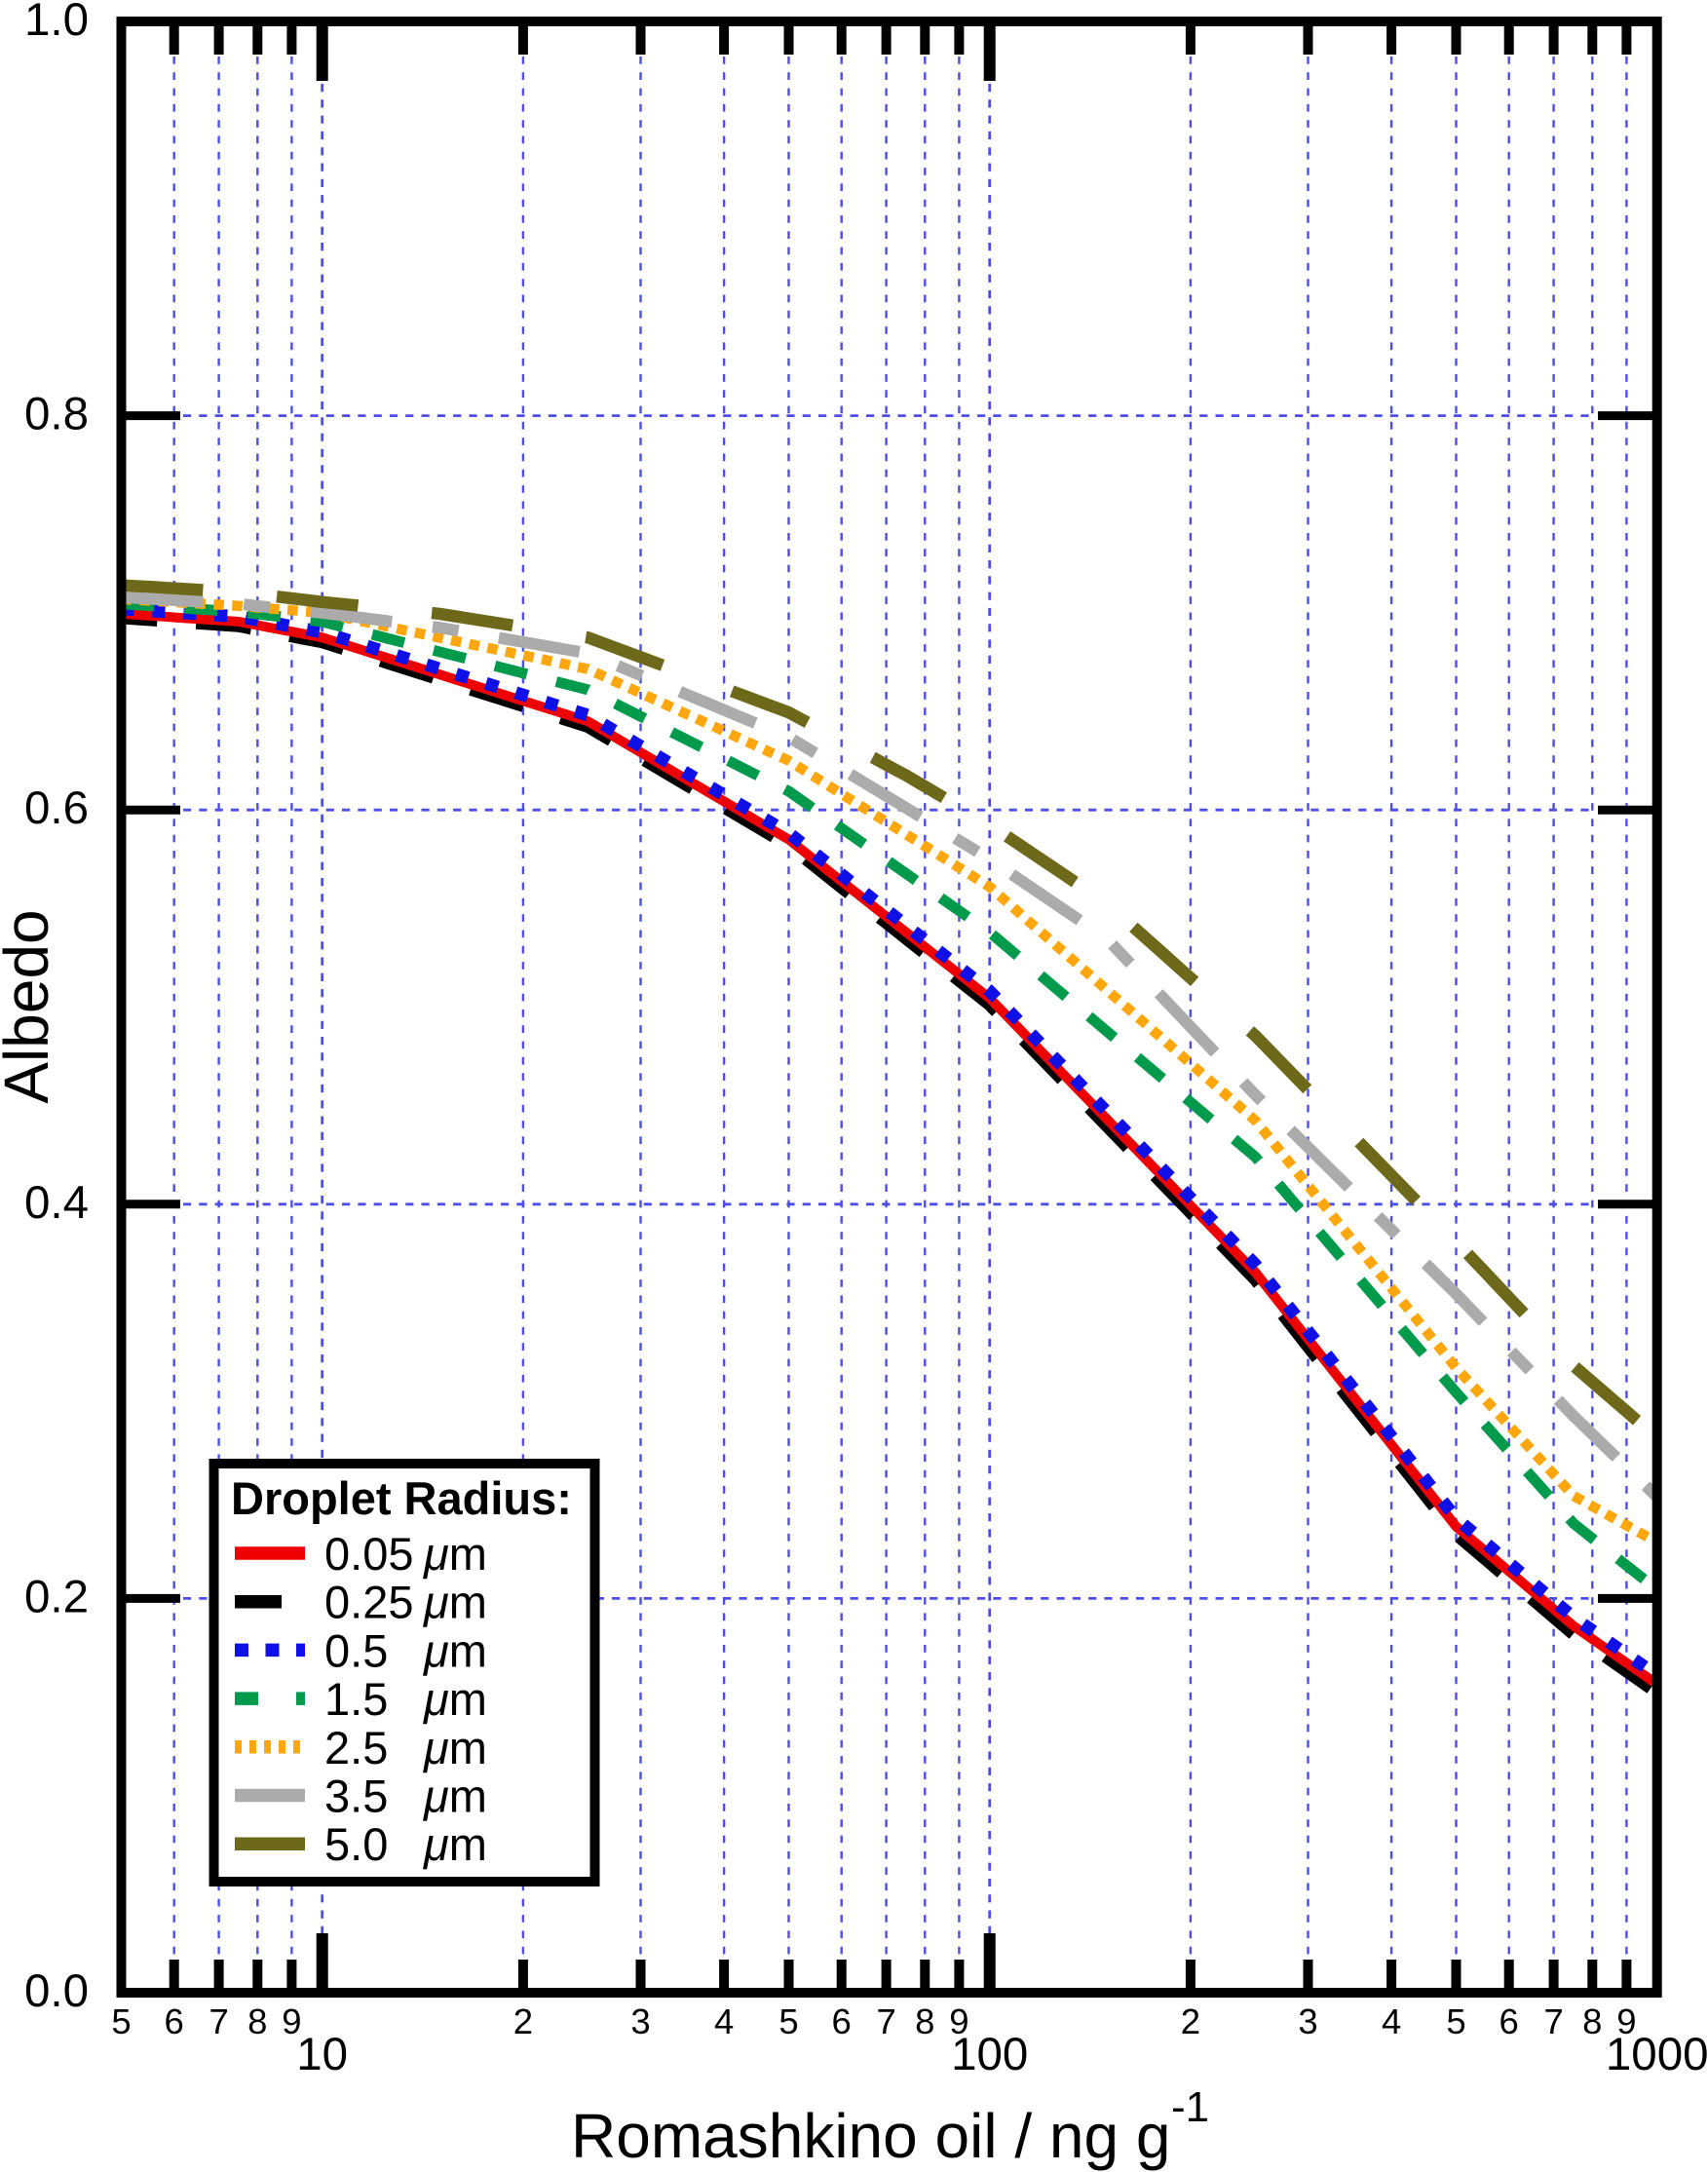 The width and height of the screenshot is (1708, 2172). Describe the element at coordinates (56, 1596) in the screenshot. I see `svg-text: 0.2` at that location.